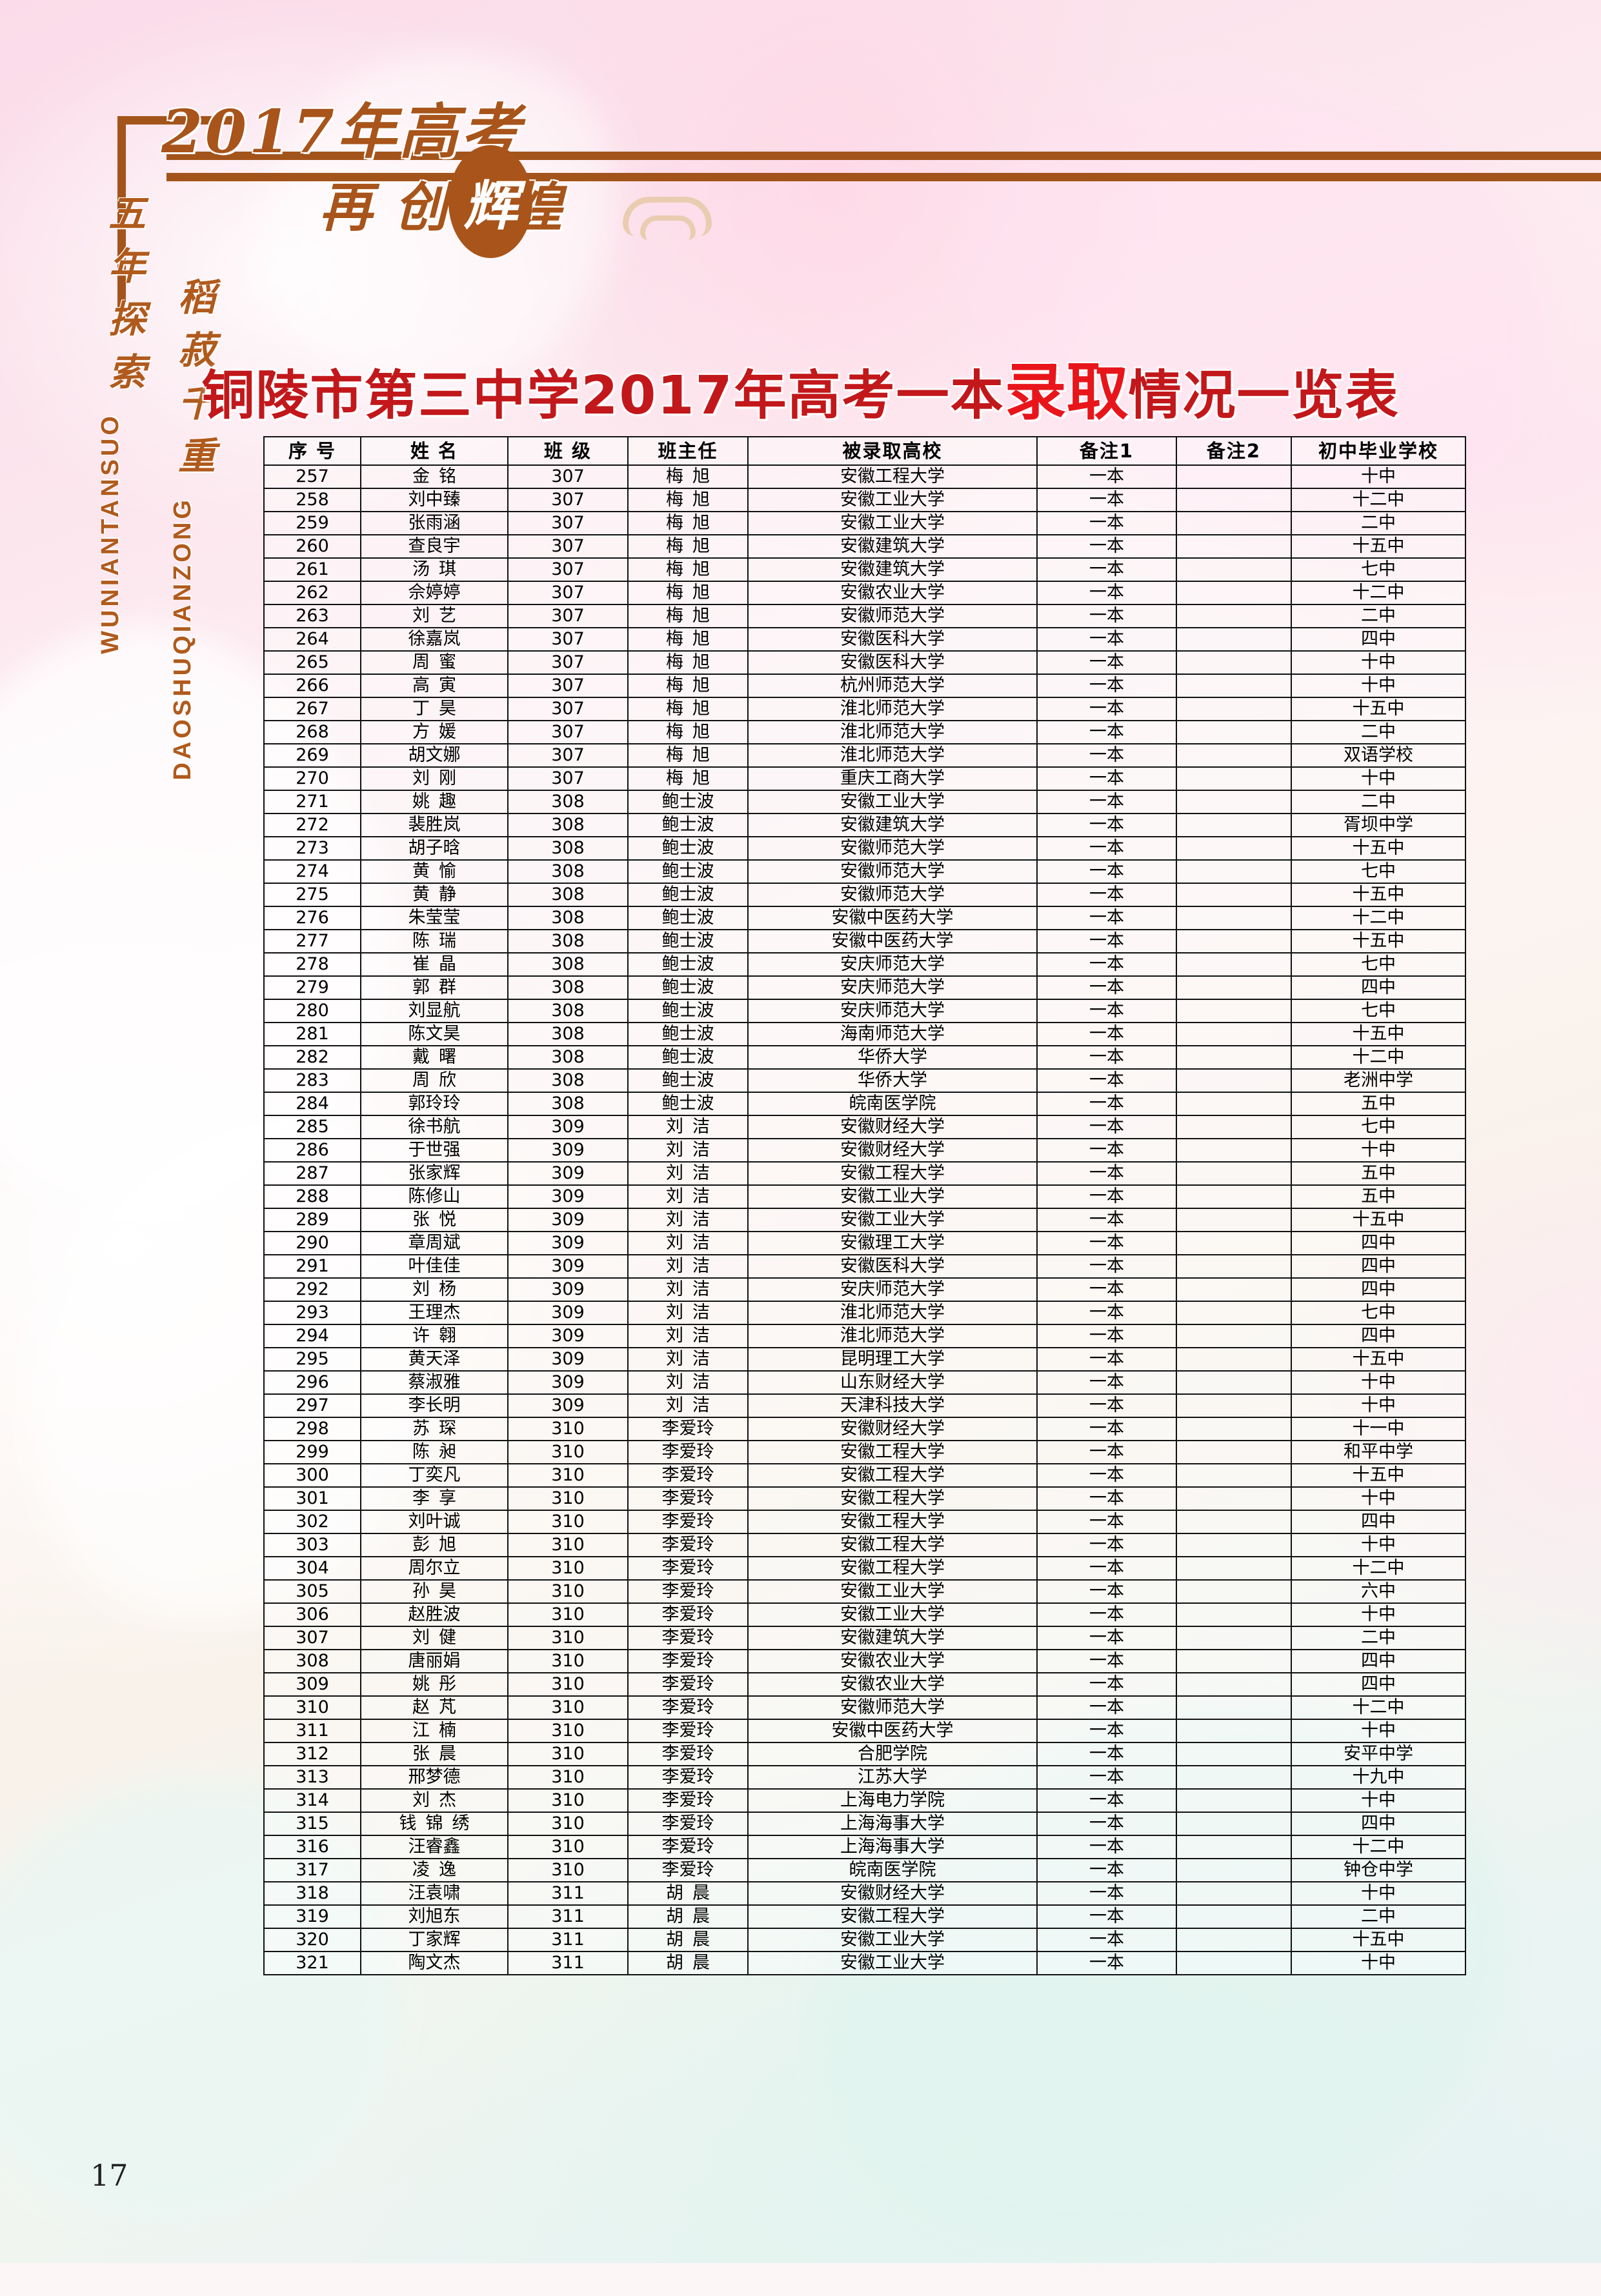 The height and width of the screenshot is (2296, 1601). Describe the element at coordinates (434, 616) in the screenshot. I see `table-cell-1: 刘艺` at that location.